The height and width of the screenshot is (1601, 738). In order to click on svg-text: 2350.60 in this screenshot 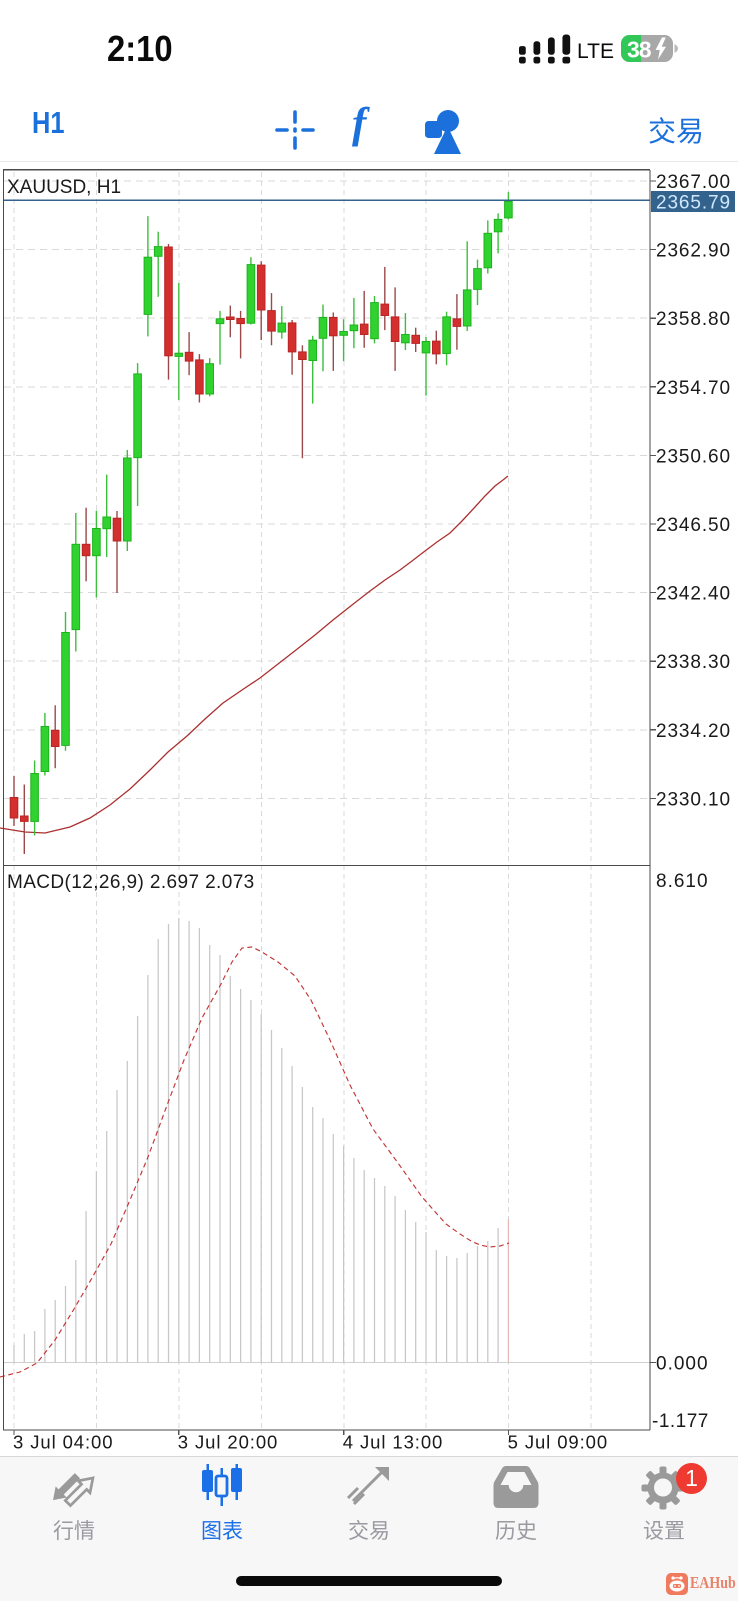, I will do `click(693, 456)`.